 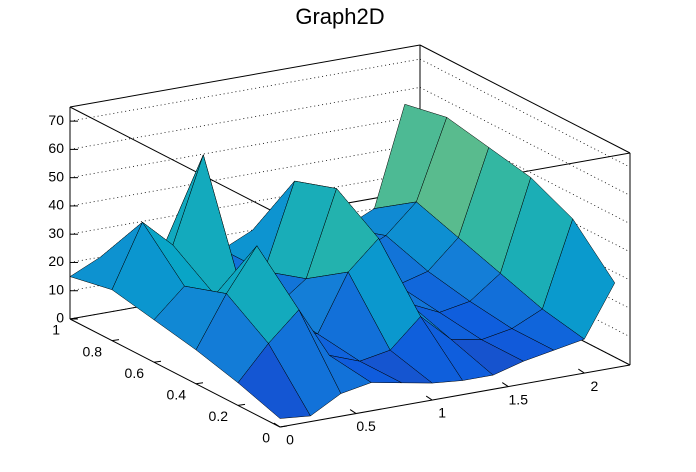 What do you see at coordinates (366, 426) in the screenshot?
I see `x-tick-label: 0.5` at bounding box center [366, 426].